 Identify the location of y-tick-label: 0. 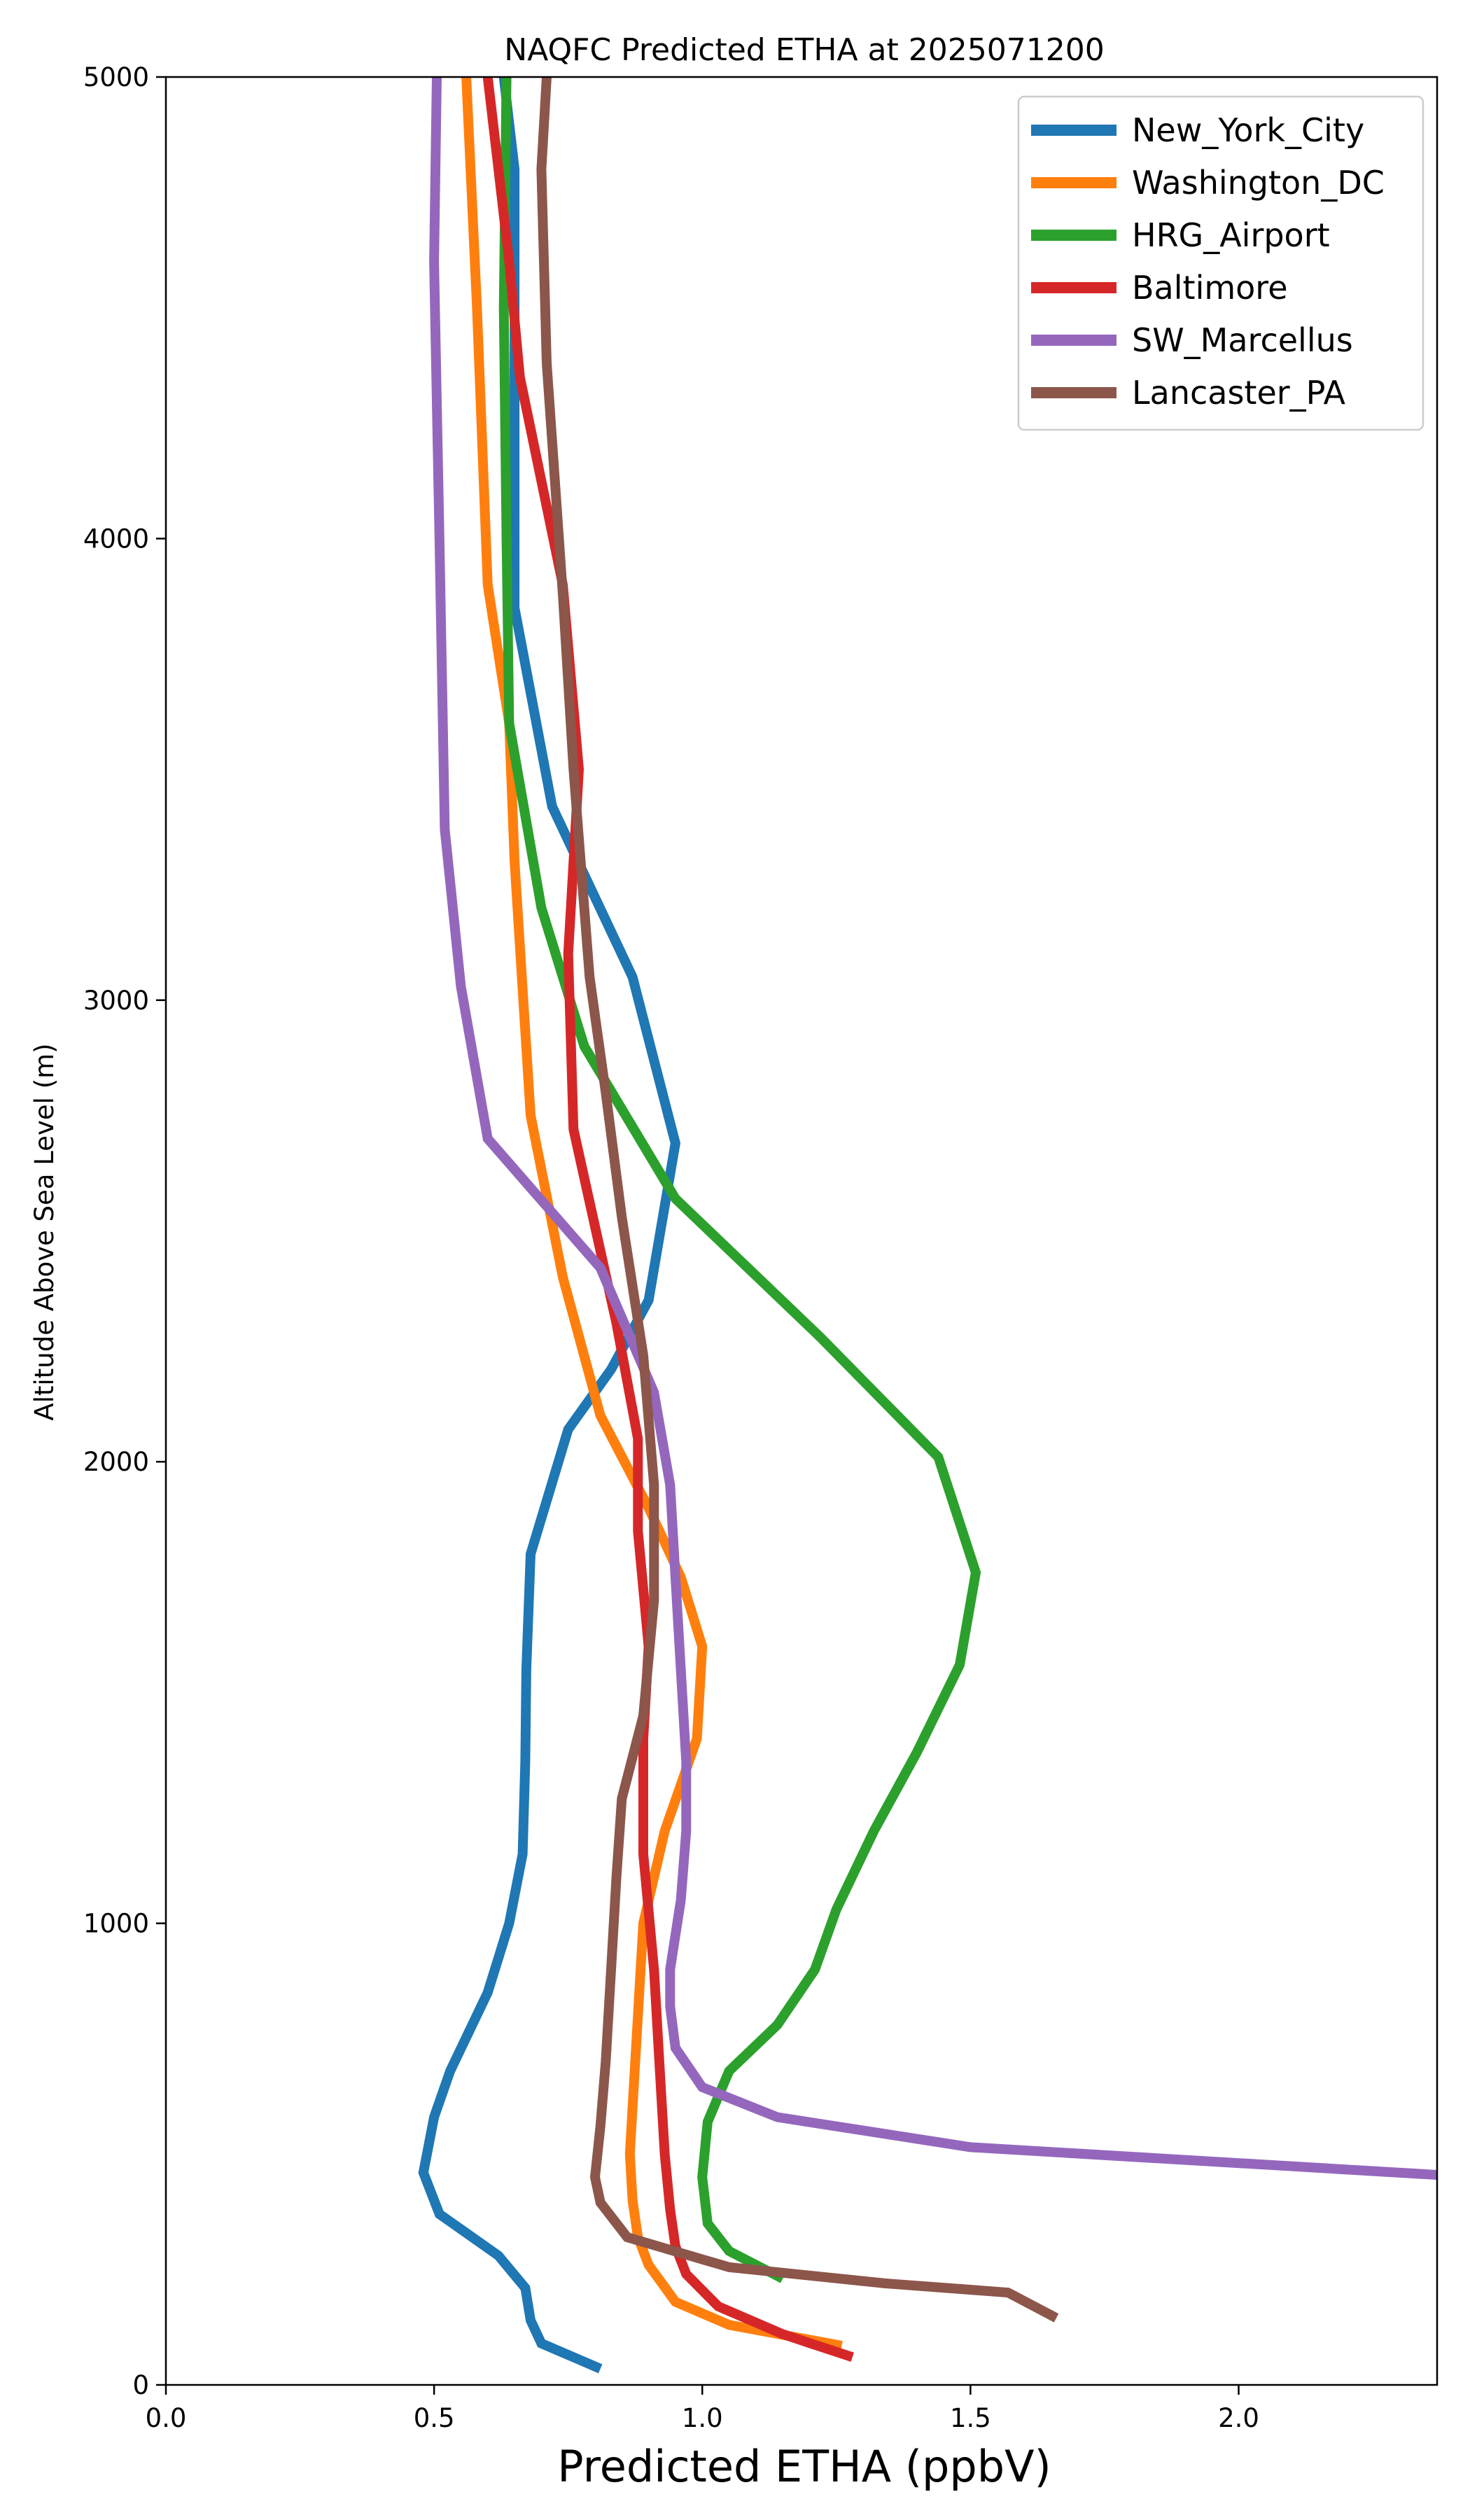
(140, 2385).